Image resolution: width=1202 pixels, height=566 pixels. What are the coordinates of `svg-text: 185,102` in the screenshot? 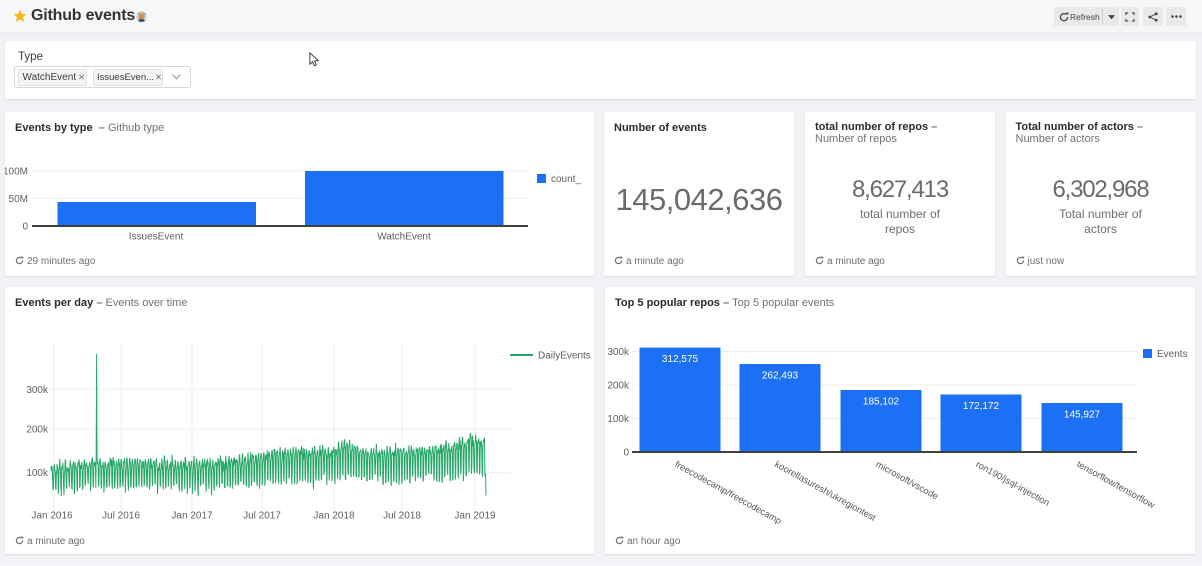 It's located at (881, 402).